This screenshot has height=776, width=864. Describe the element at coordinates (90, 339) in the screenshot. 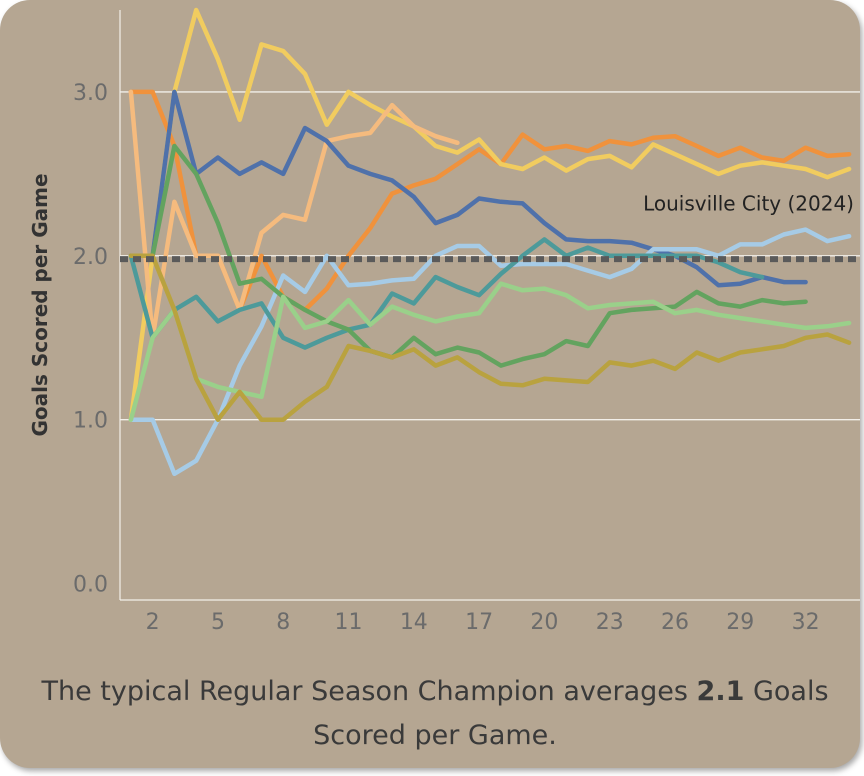

I see `y-tick-labels: 0.0 1.0 2.0 3.0` at that location.